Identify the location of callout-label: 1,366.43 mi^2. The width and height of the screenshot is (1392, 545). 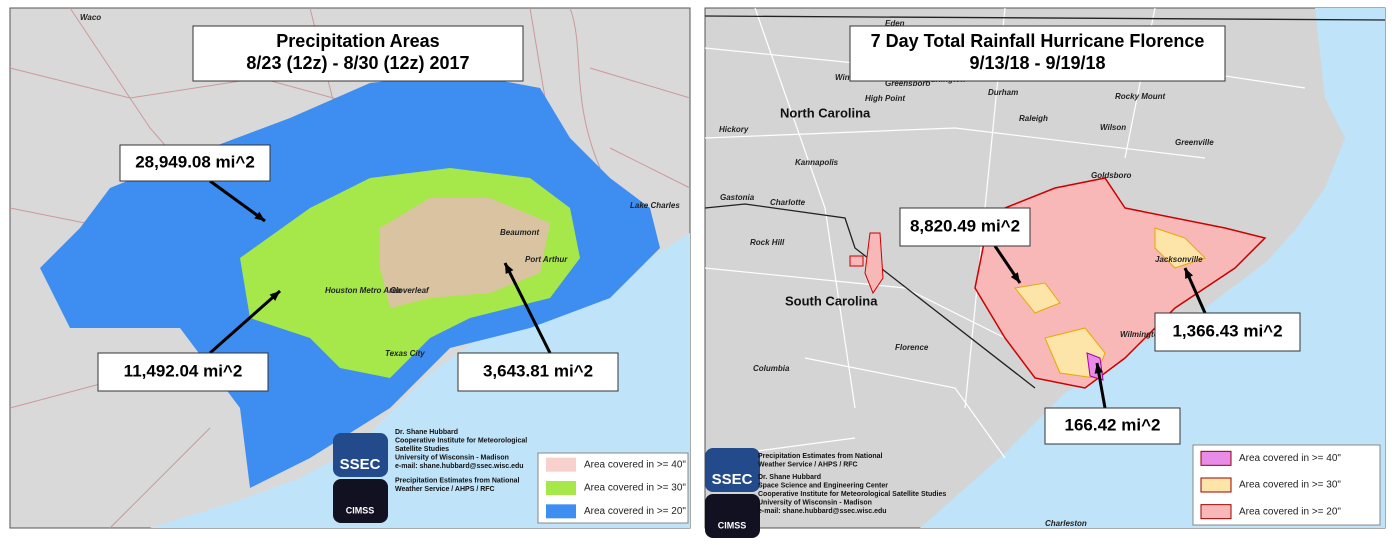
(1227, 330).